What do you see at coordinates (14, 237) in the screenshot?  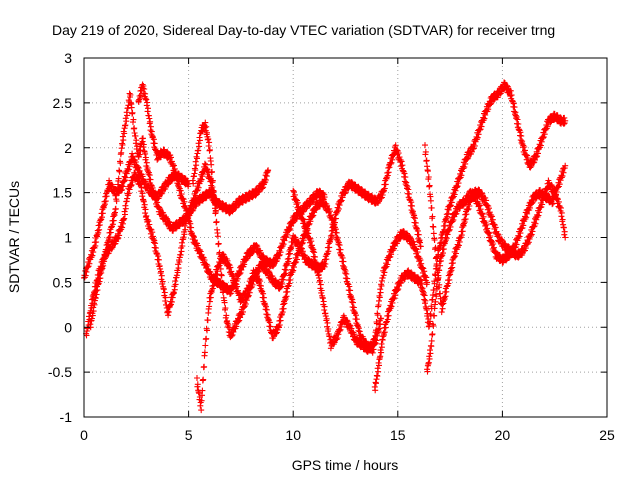 I see `y-axis-label: SDTVAR / TECUs` at bounding box center [14, 237].